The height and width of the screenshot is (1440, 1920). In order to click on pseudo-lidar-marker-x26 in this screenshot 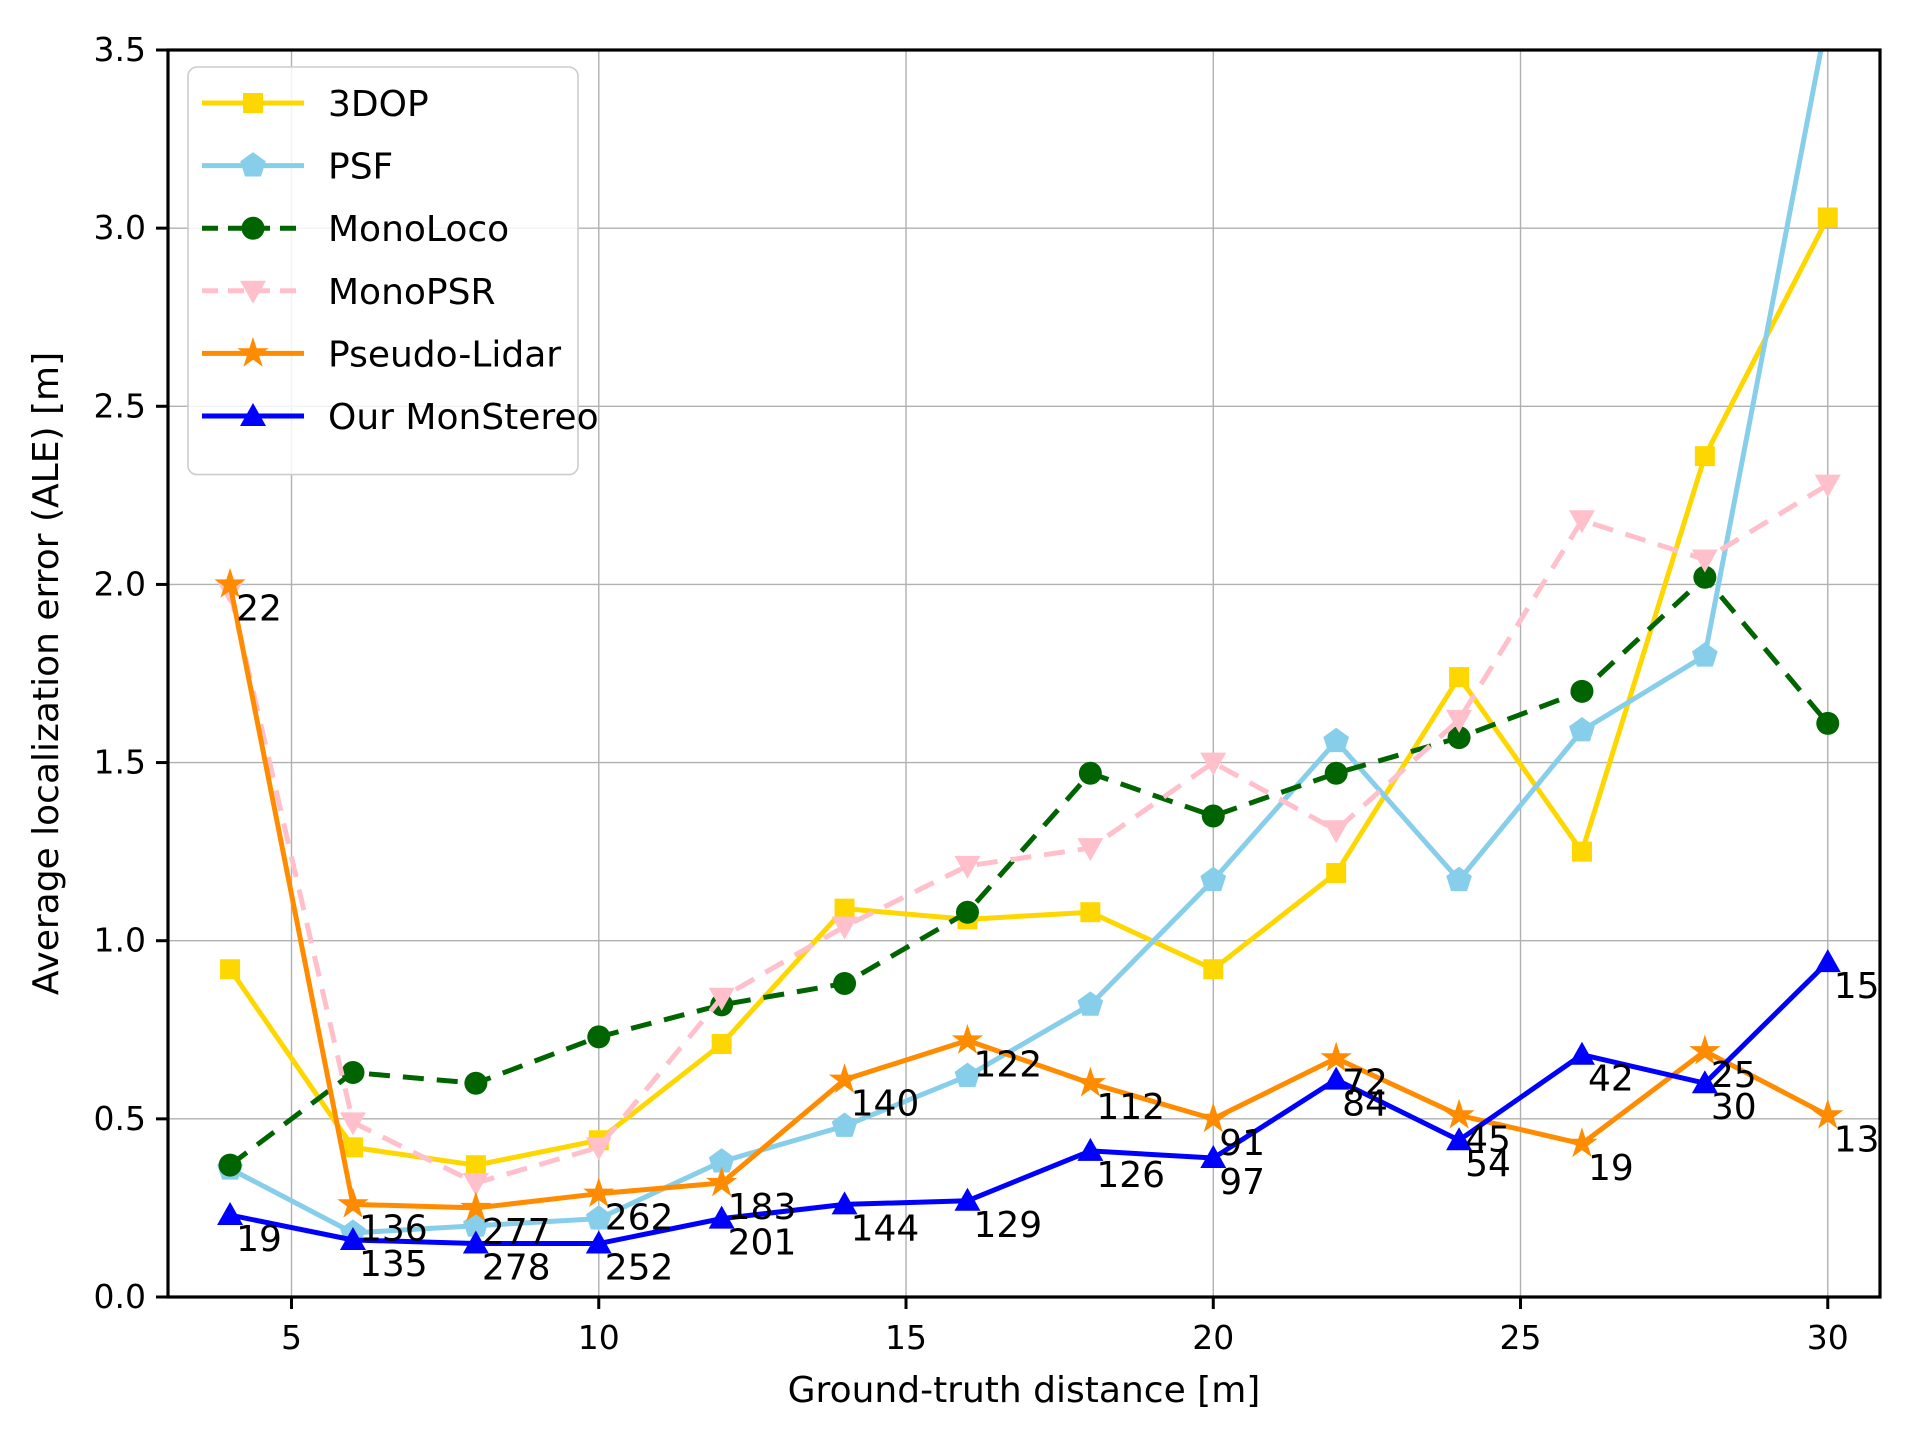, I will do `click(1582, 1142)`.